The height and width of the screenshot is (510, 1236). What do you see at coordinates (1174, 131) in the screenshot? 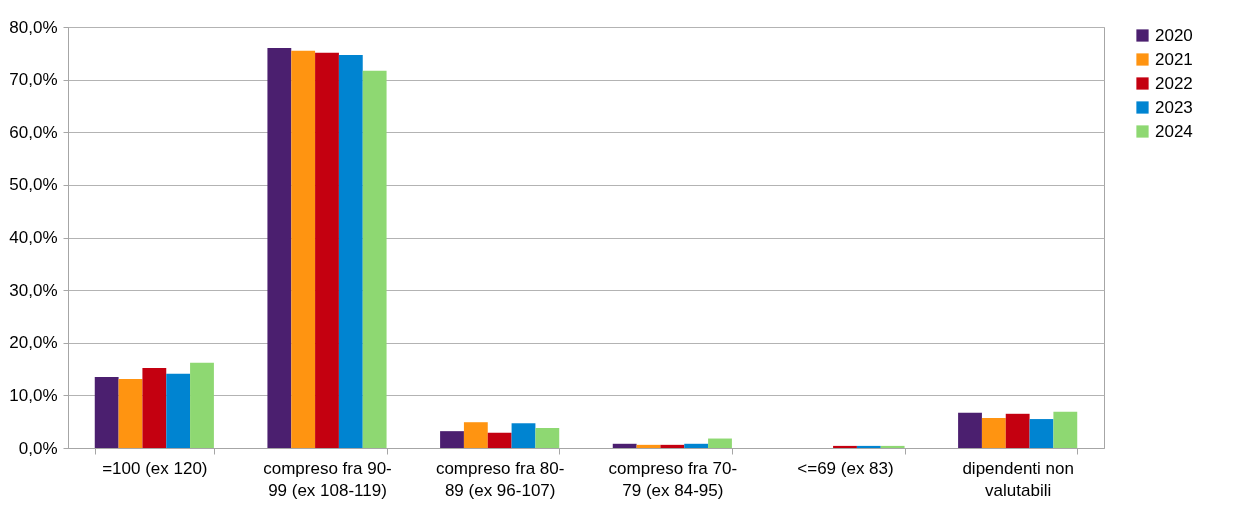
I see `legend-label: 2024` at bounding box center [1174, 131].